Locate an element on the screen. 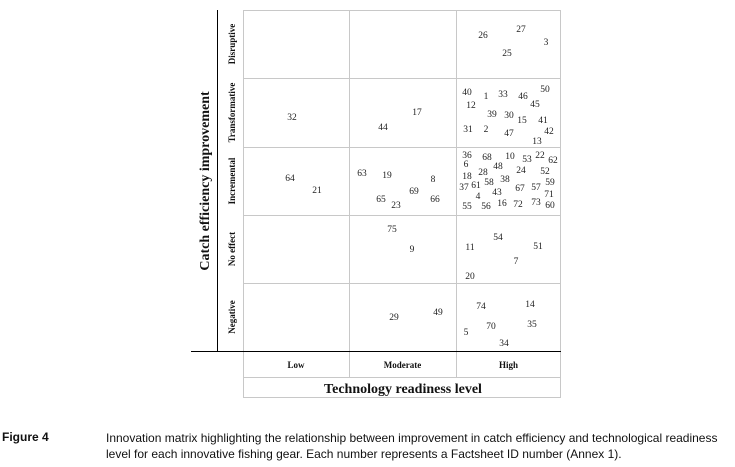  factsheet-id-point: 55 is located at coordinates (467, 207).